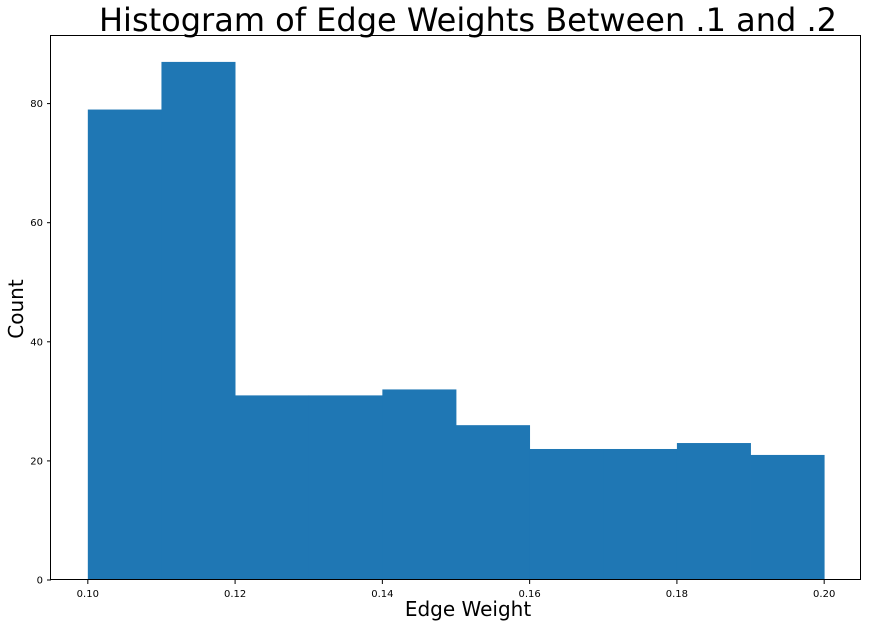 The height and width of the screenshot is (626, 894). Describe the element at coordinates (88, 594) in the screenshot. I see `x-tick-label: 0.10` at that location.